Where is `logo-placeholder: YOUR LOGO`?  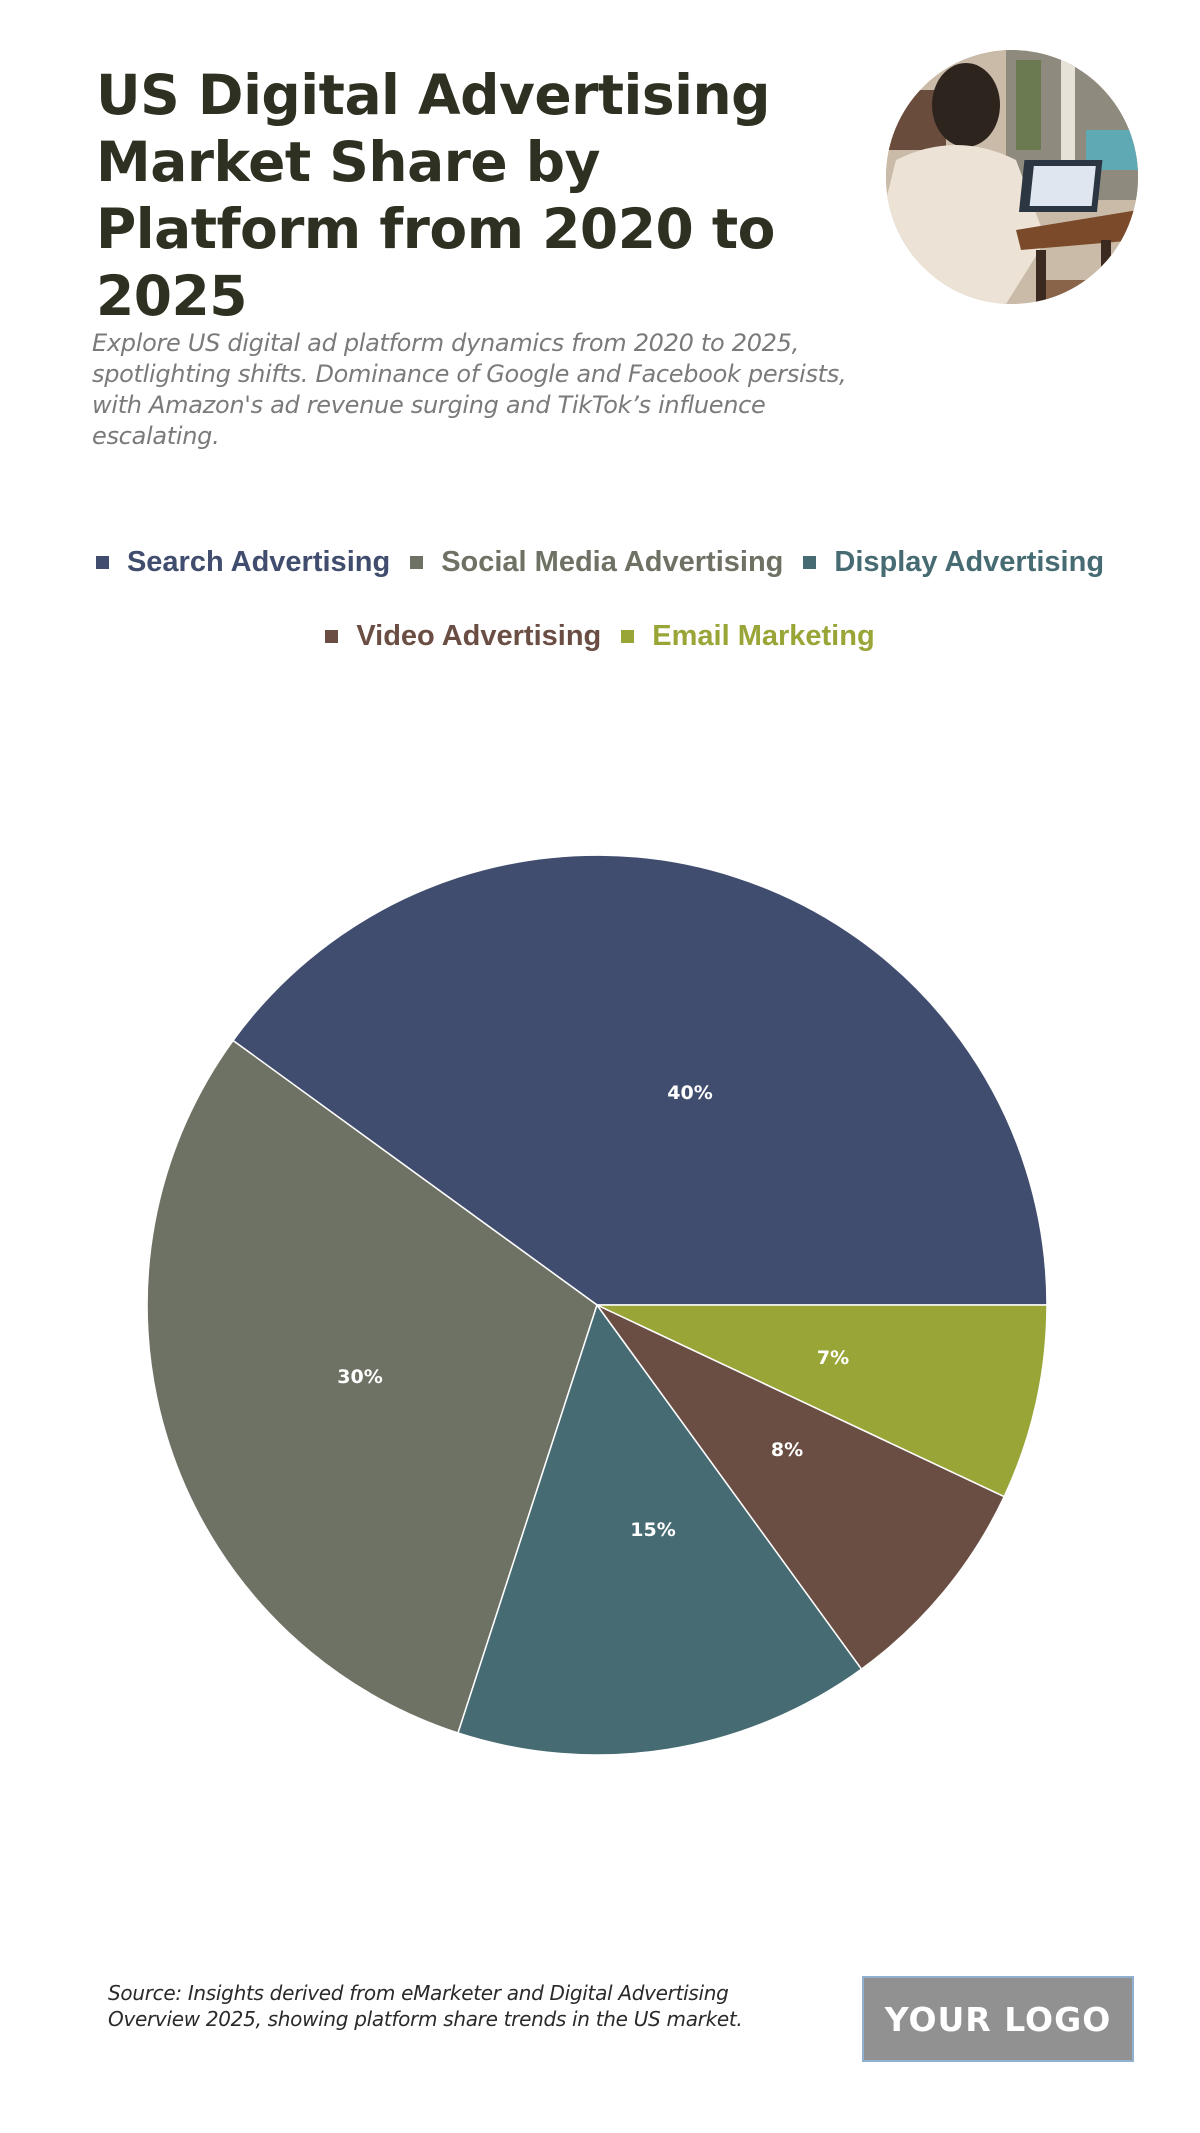 logo-placeholder: YOUR LOGO is located at coordinates (998, 2019).